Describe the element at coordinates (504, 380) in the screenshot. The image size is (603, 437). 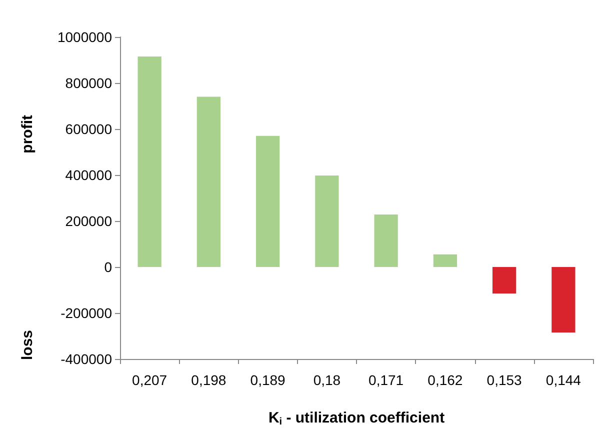
I see `x-tick-label: 0,153` at that location.